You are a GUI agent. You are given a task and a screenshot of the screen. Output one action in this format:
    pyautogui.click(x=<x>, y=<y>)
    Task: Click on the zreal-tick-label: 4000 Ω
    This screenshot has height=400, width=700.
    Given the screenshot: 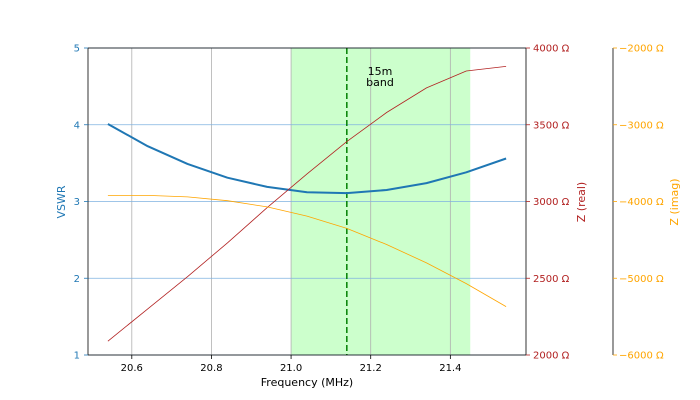 What is the action you would take?
    pyautogui.click(x=551, y=49)
    